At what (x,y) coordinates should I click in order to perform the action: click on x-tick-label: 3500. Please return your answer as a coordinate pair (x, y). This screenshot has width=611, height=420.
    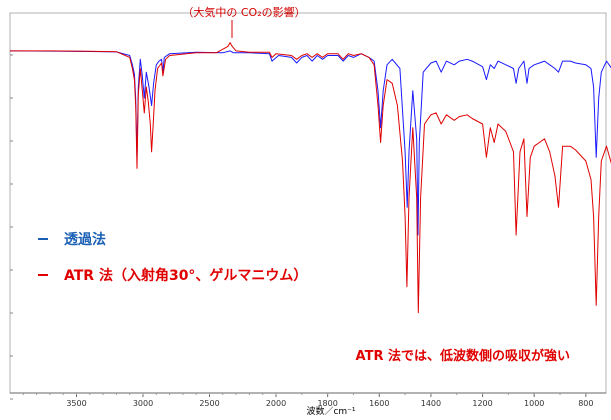
    Looking at the image, I should click on (76, 403).